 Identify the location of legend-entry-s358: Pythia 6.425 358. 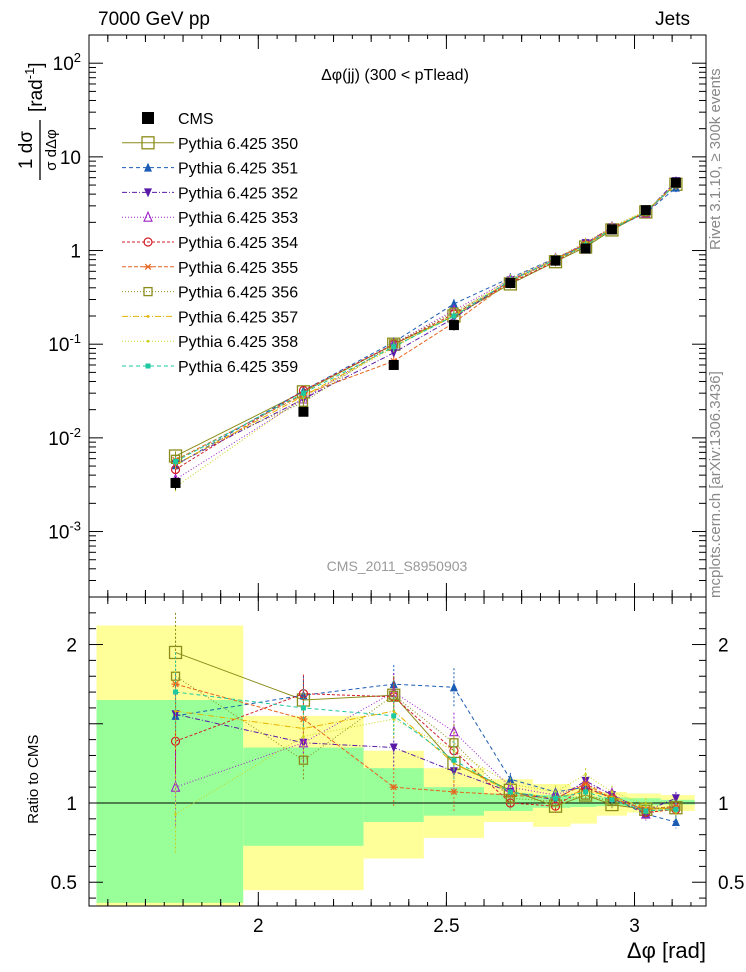
(210, 342).